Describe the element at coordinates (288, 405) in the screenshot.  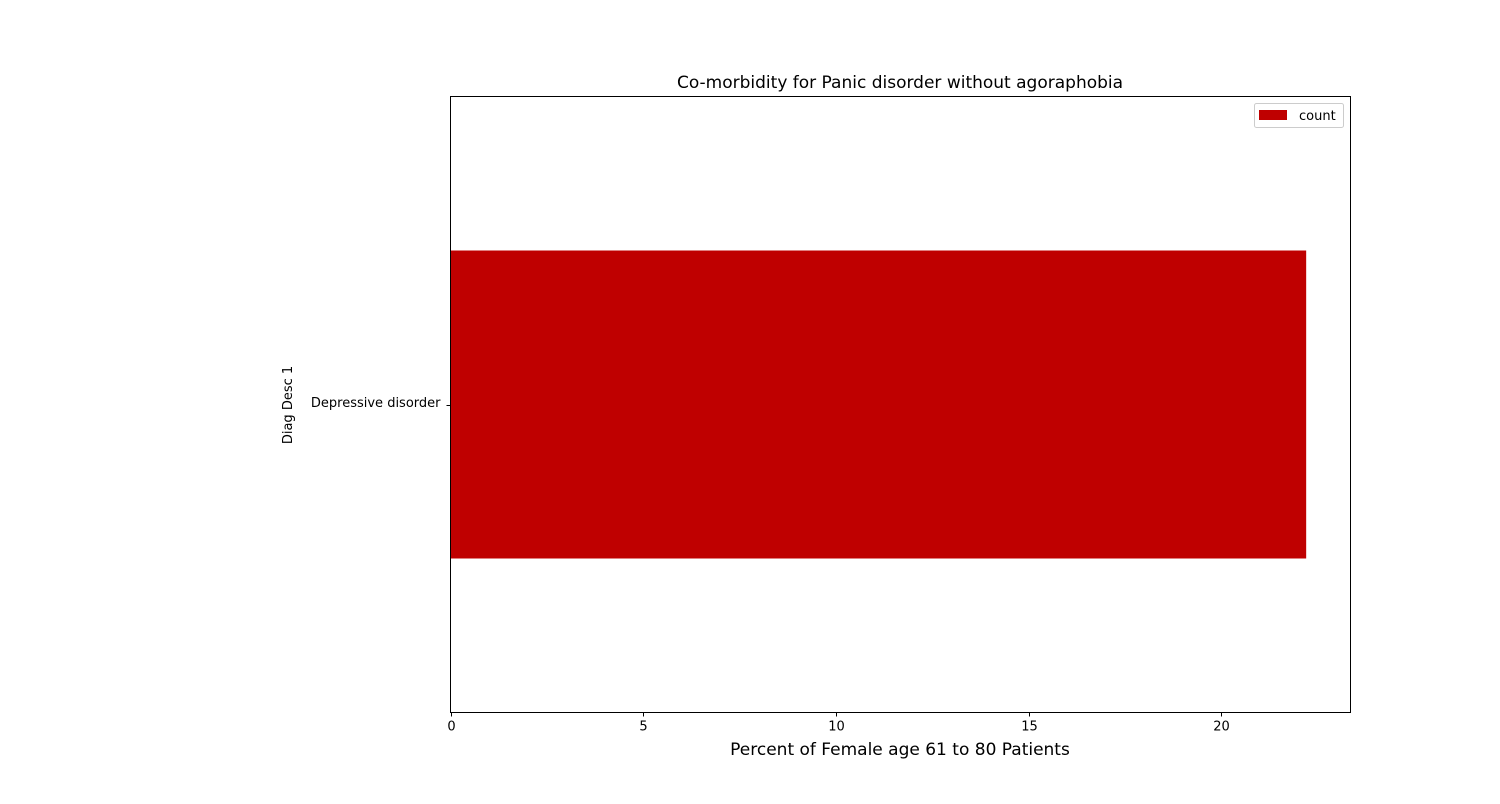
I see `y-axis-label: Diag Desc 1` at that location.